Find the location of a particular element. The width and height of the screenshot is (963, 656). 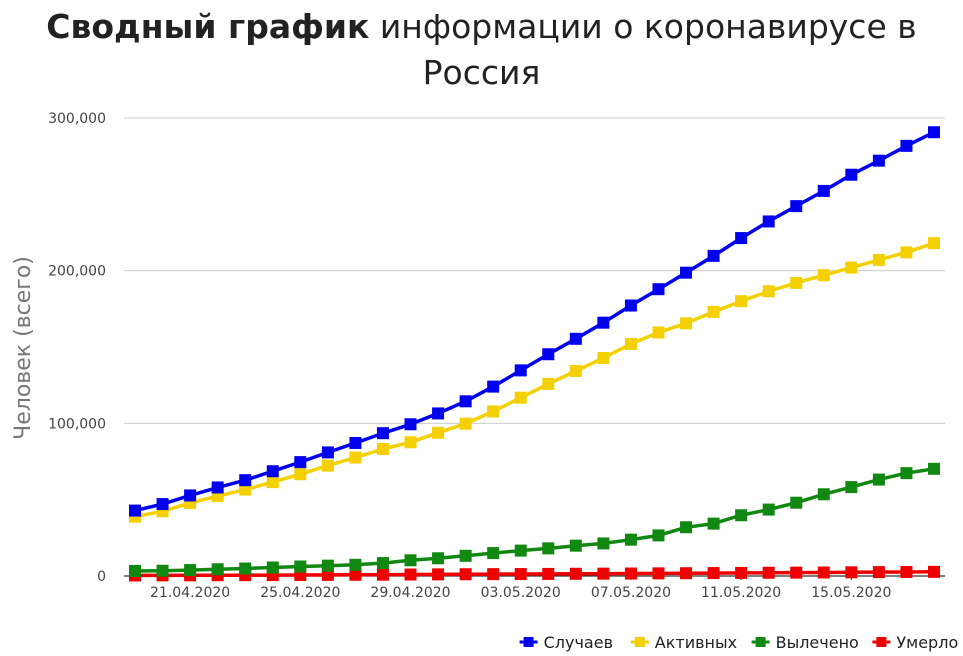

legend-label: Активных is located at coordinates (696, 642).